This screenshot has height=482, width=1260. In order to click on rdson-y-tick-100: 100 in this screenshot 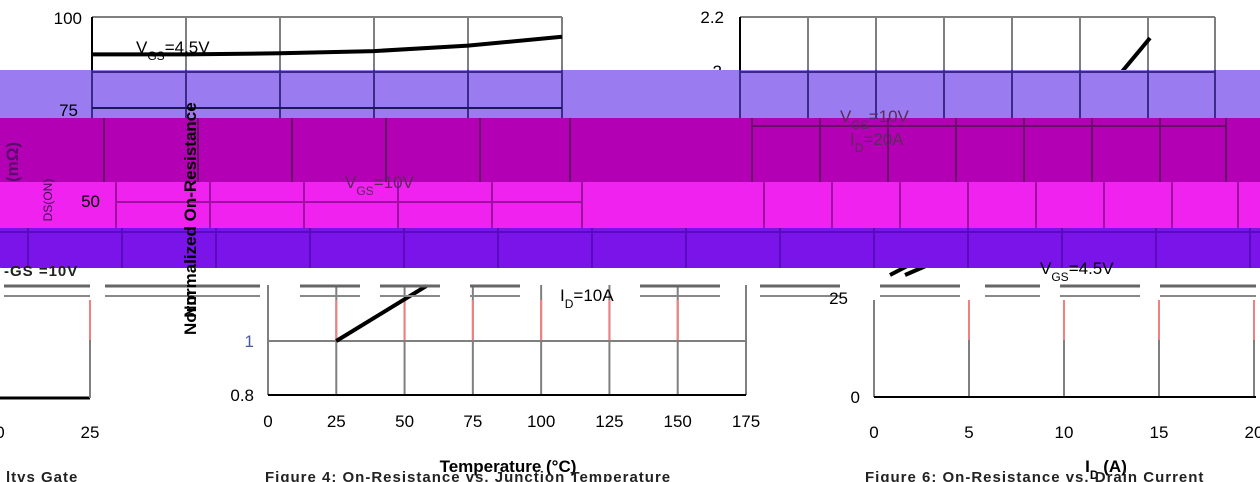, I will do `click(68, 18)`.